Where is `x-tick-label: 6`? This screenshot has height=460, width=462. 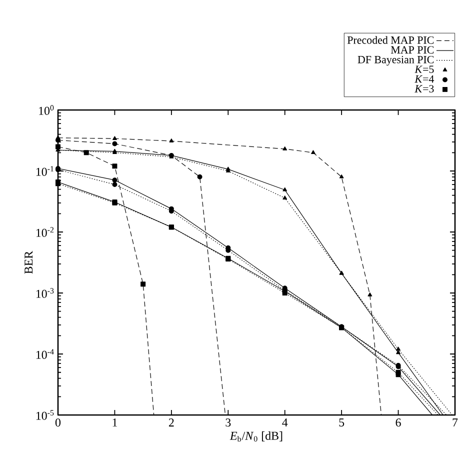 x-tick-label: 6 is located at coordinates (398, 422).